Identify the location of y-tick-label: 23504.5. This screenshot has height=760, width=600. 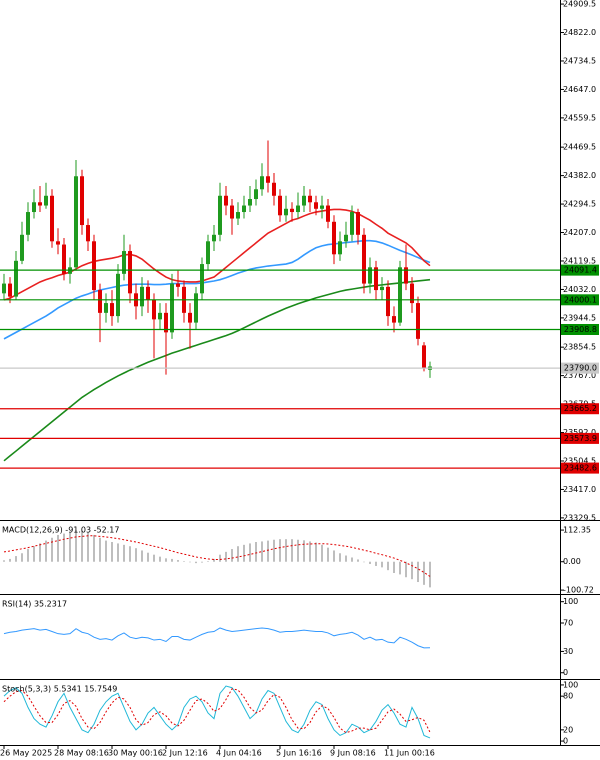
(579, 460).